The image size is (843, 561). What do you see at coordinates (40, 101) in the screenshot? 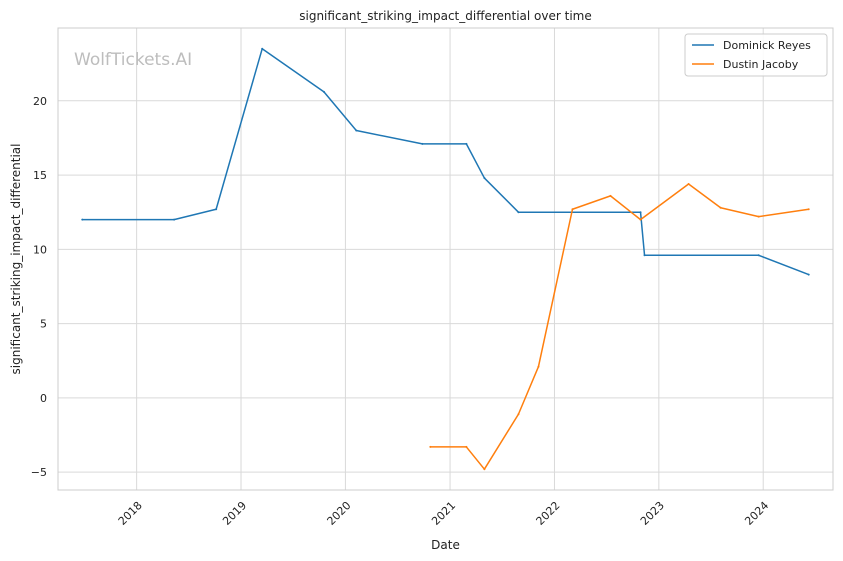
I see `y-tick-label: 20` at bounding box center [40, 101].